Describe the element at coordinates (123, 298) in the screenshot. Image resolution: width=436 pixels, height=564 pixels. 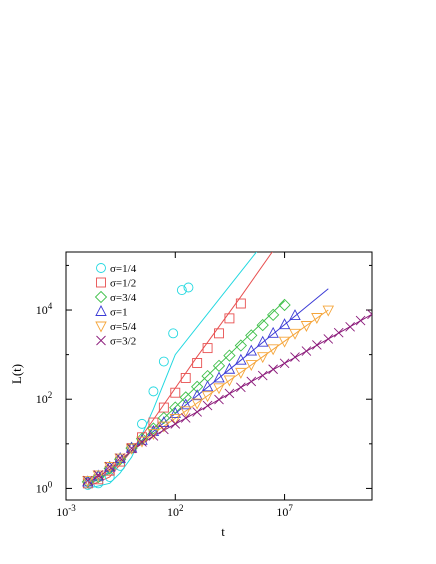
I see `legend-label: σ=3/4` at that location.